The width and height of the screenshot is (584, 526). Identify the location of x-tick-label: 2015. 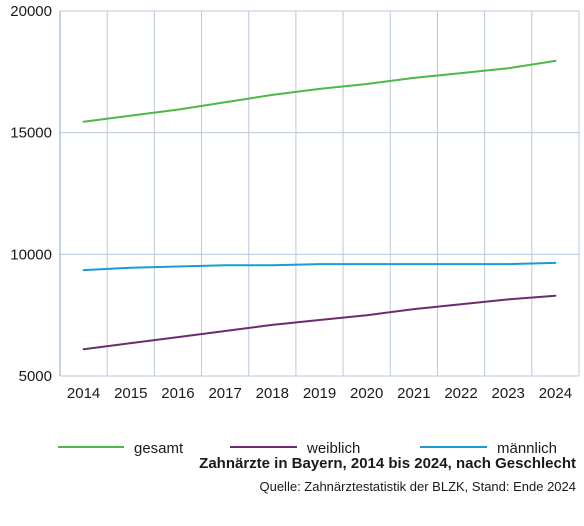
(130, 393).